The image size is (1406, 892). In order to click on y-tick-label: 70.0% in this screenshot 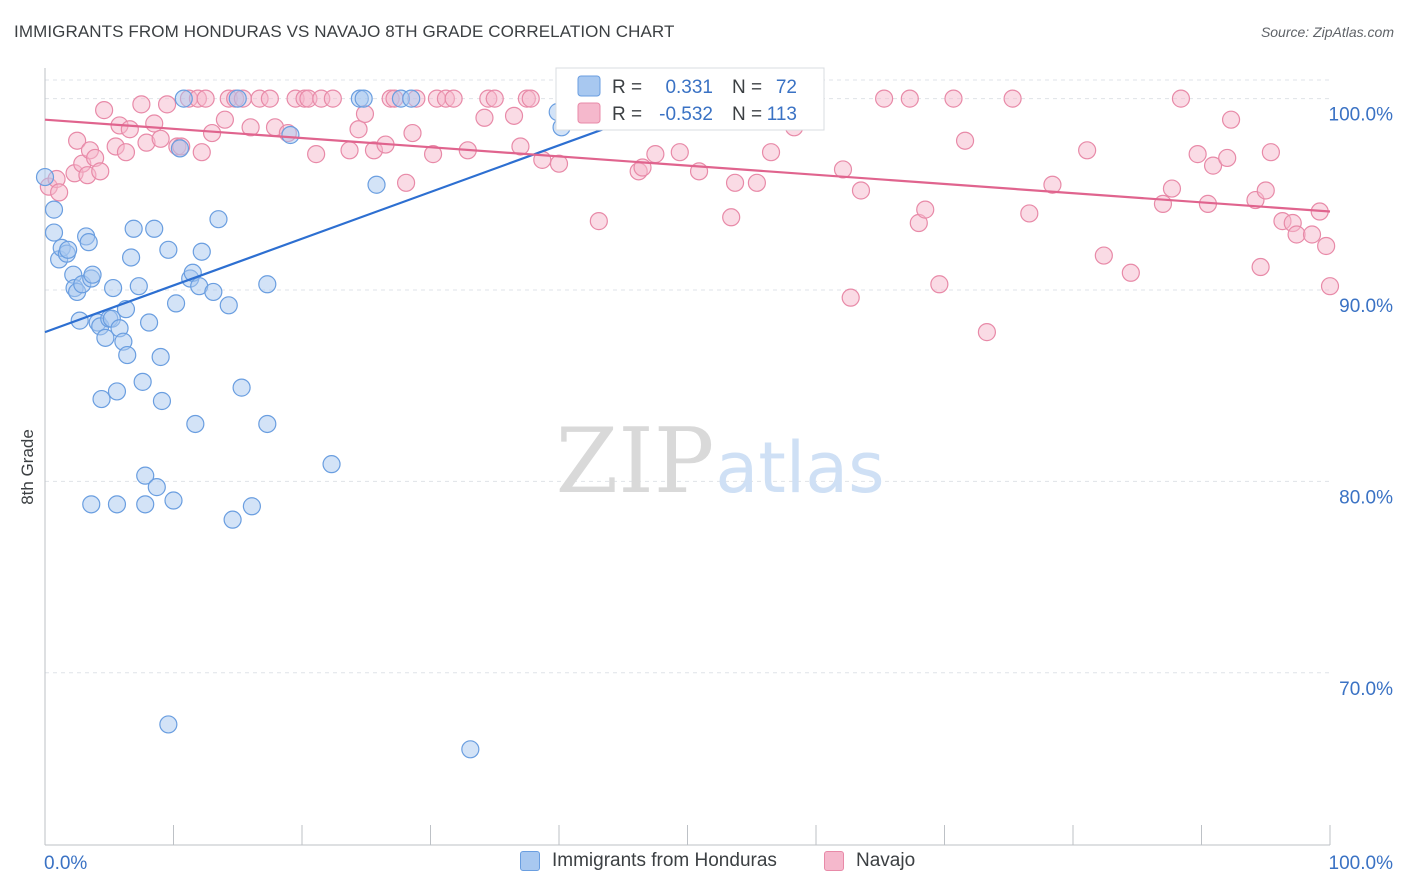, I will do `click(1366, 689)`.